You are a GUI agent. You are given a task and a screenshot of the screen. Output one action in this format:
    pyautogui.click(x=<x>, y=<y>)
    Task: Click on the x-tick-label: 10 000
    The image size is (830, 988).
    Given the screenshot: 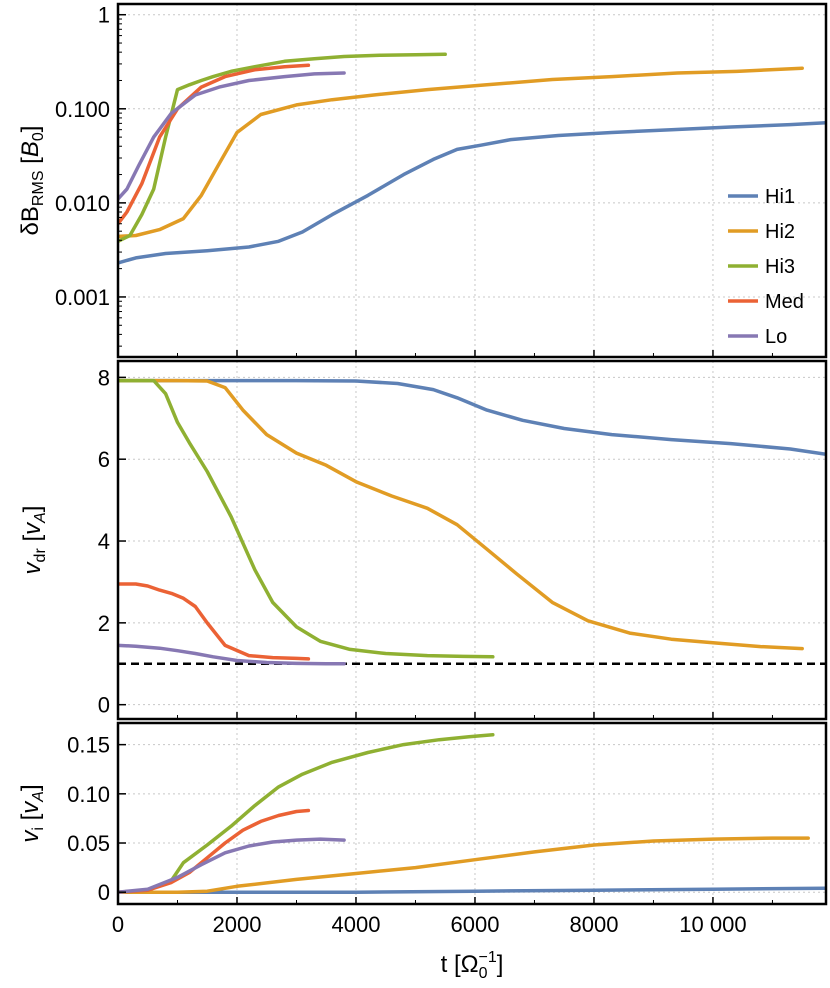 What is the action you would take?
    pyautogui.click(x=712, y=924)
    